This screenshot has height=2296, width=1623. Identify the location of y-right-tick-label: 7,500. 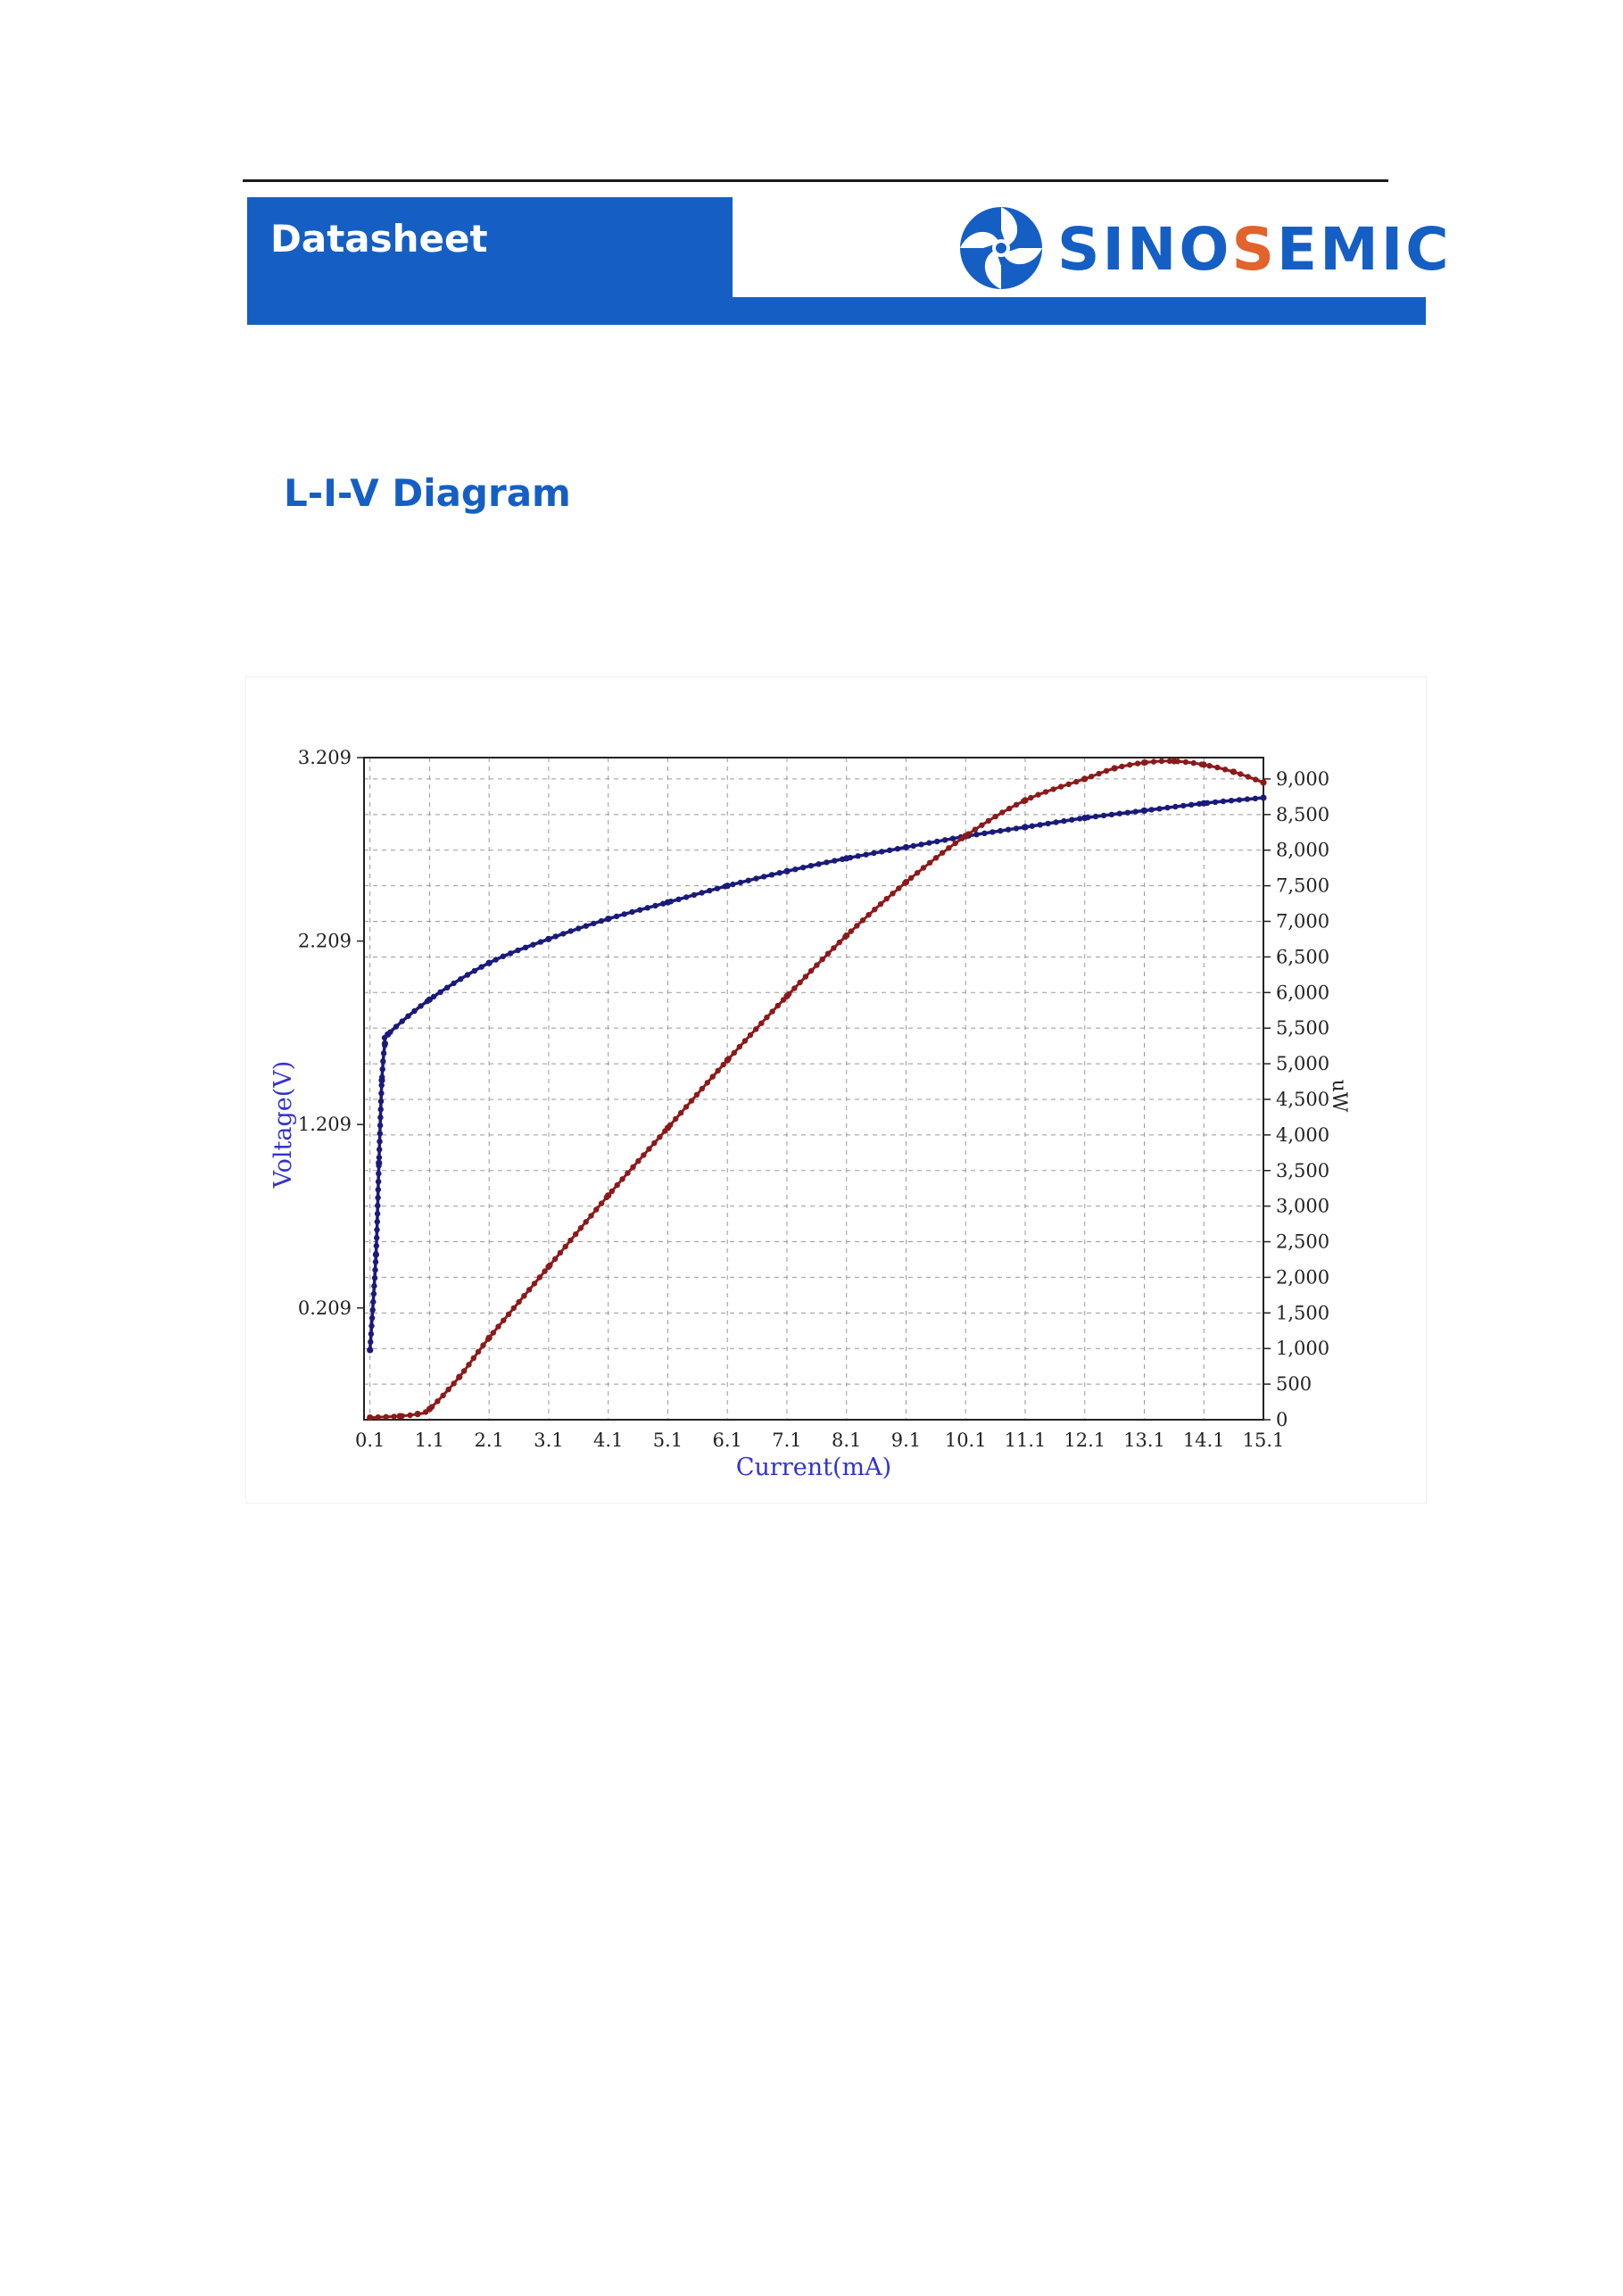
(1302, 886).